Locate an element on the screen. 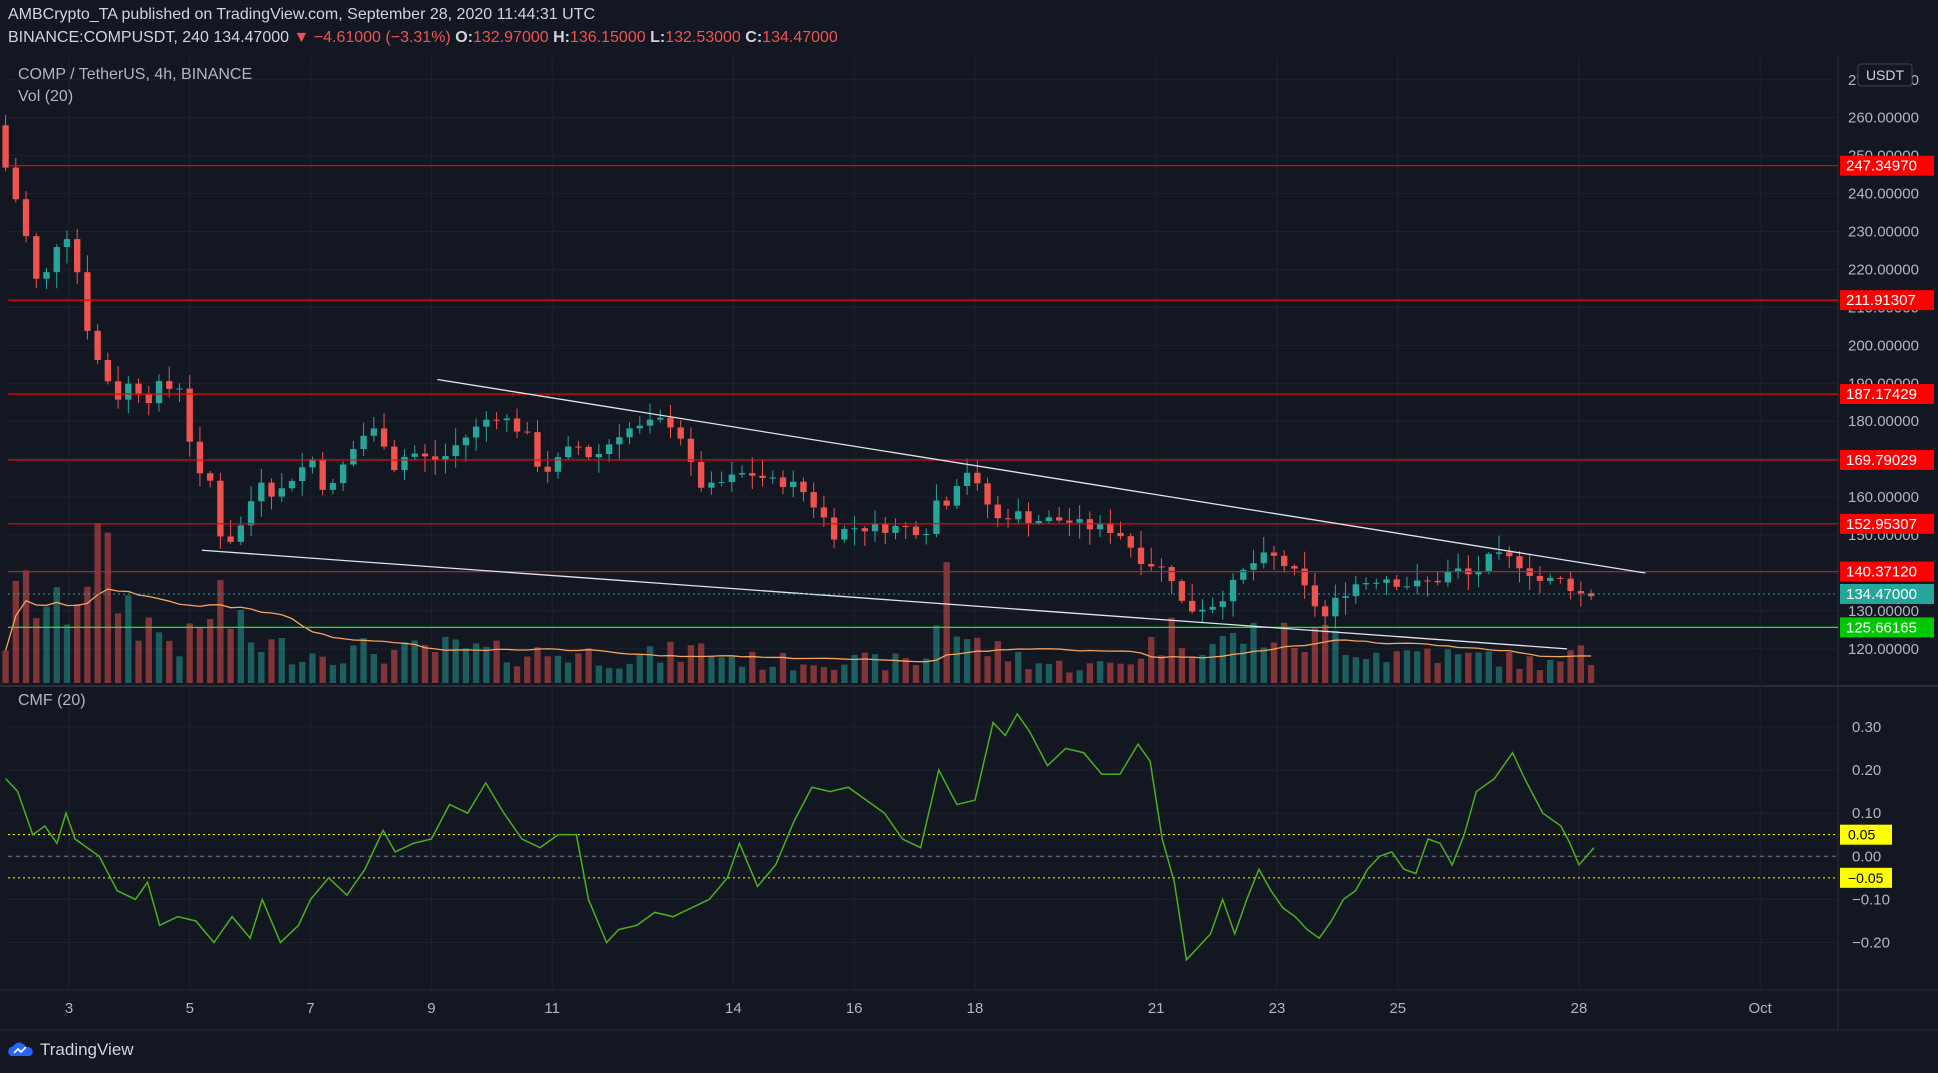 Image resolution: width=1938 pixels, height=1073 pixels. price-level-label: 247.34970 is located at coordinates (1881, 166).